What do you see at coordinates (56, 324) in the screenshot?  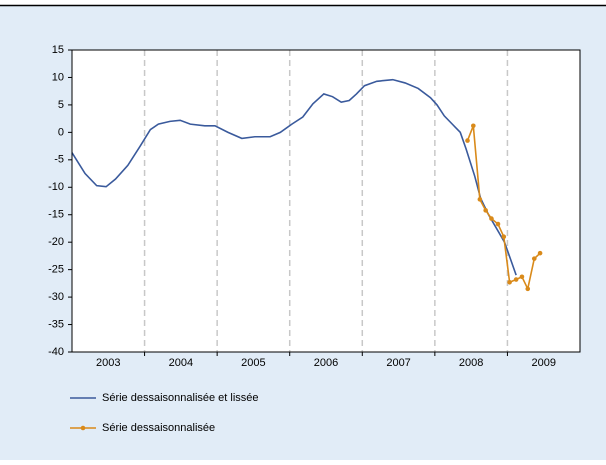 I see `y-tick-label: -35` at bounding box center [56, 324].